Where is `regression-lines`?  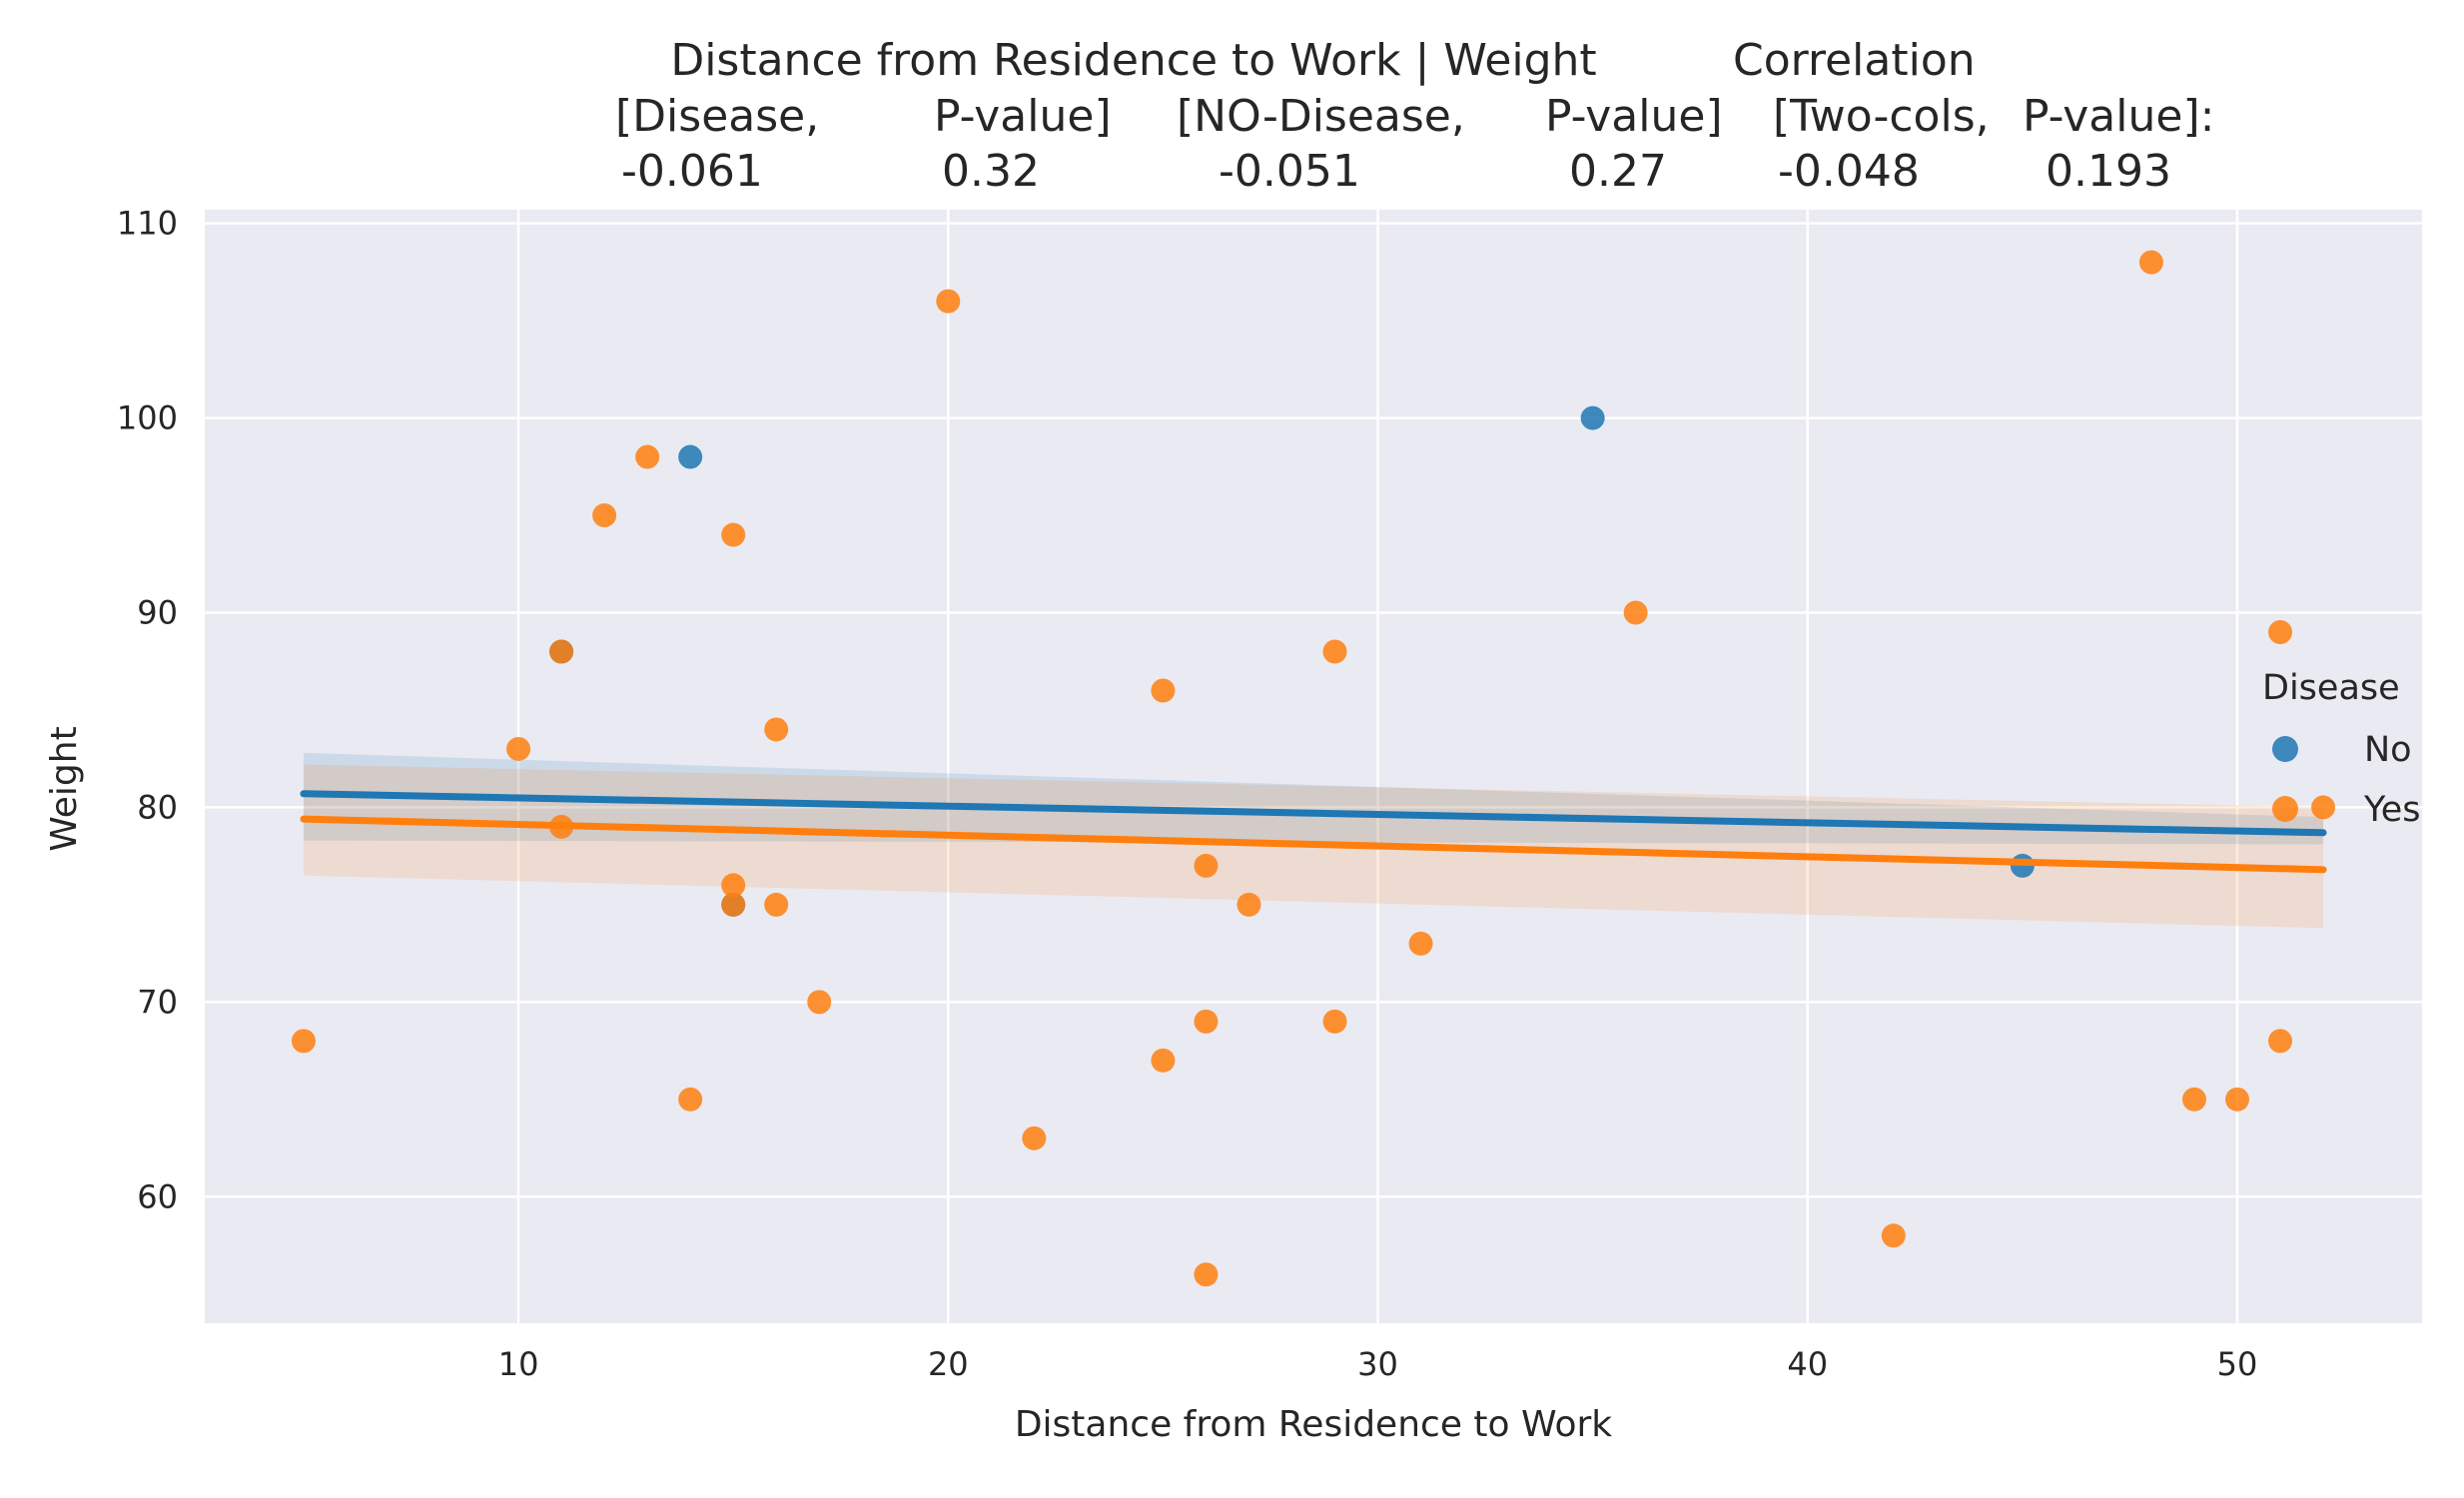
regression-lines is located at coordinates (1314, 832).